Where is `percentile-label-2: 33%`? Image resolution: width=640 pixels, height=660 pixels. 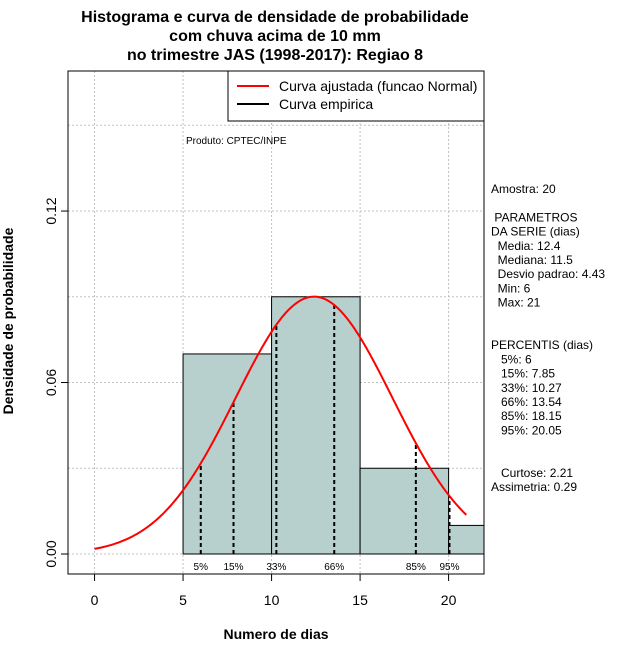
percentile-label-2: 33% is located at coordinates (276, 567).